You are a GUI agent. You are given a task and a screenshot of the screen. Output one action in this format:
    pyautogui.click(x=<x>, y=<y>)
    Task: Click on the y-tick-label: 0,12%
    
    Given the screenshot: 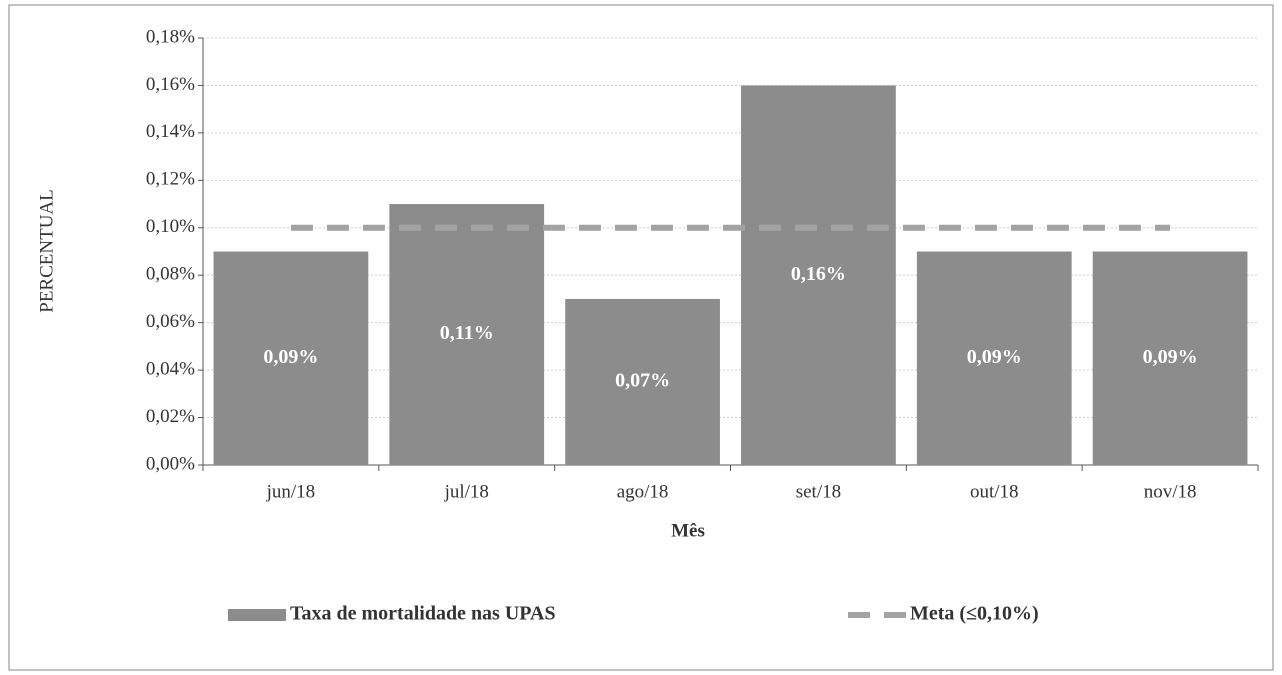 What is the action you would take?
    pyautogui.click(x=170, y=179)
    